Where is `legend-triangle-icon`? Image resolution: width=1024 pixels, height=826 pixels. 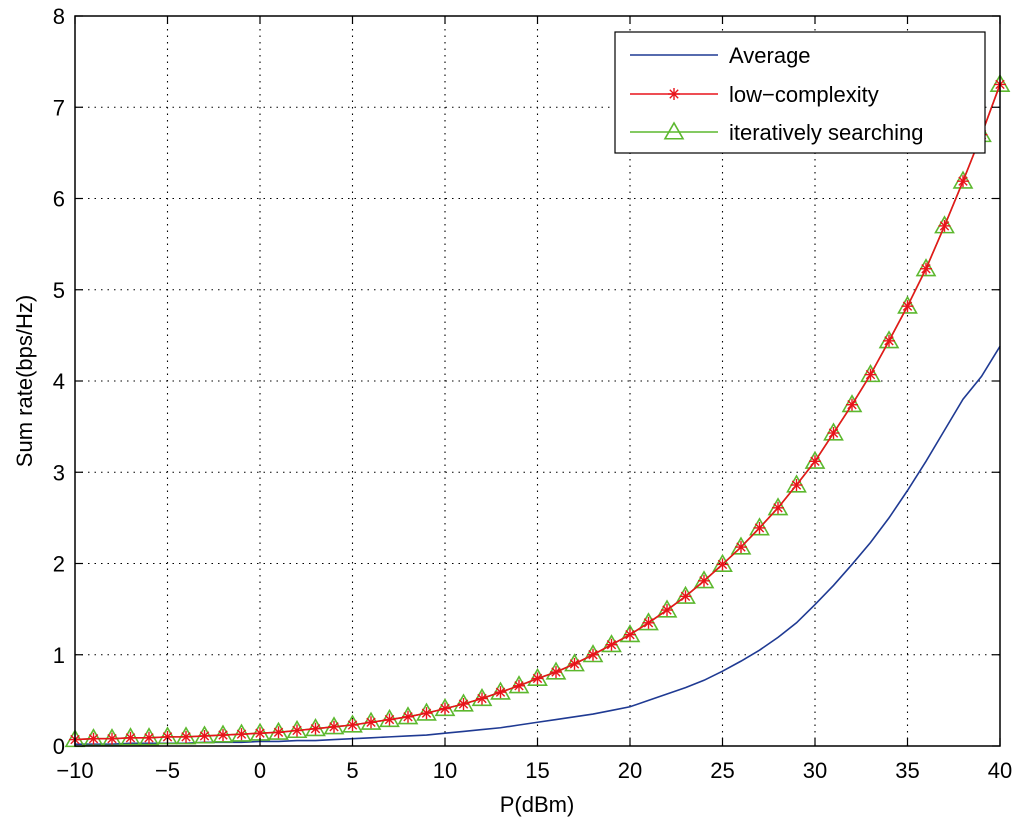
legend-triangle-icon is located at coordinates (674, 130).